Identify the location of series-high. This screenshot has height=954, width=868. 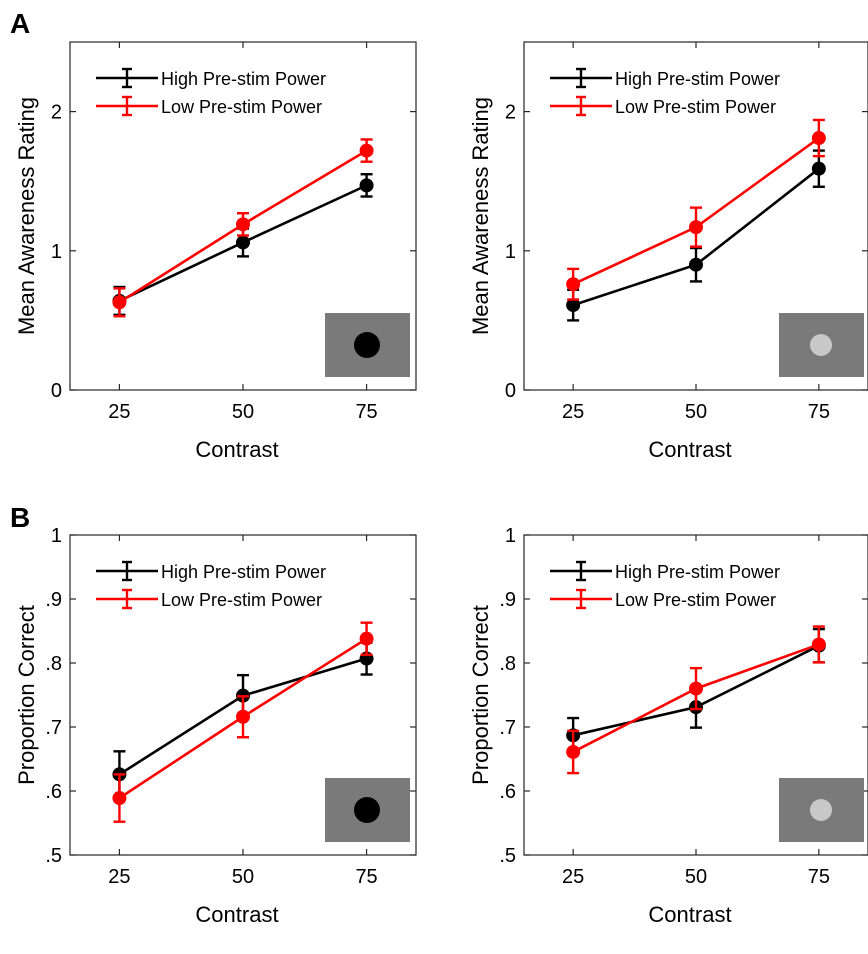
(243, 245).